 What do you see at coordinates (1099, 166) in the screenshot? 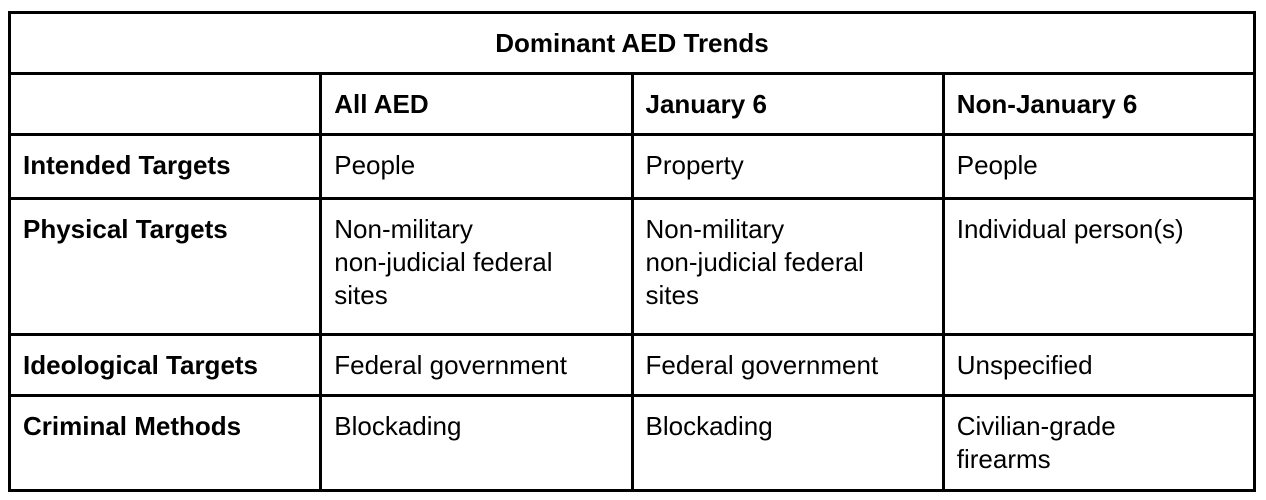
I see `cell-intended-targets-non-january-6: People` at bounding box center [1099, 166].